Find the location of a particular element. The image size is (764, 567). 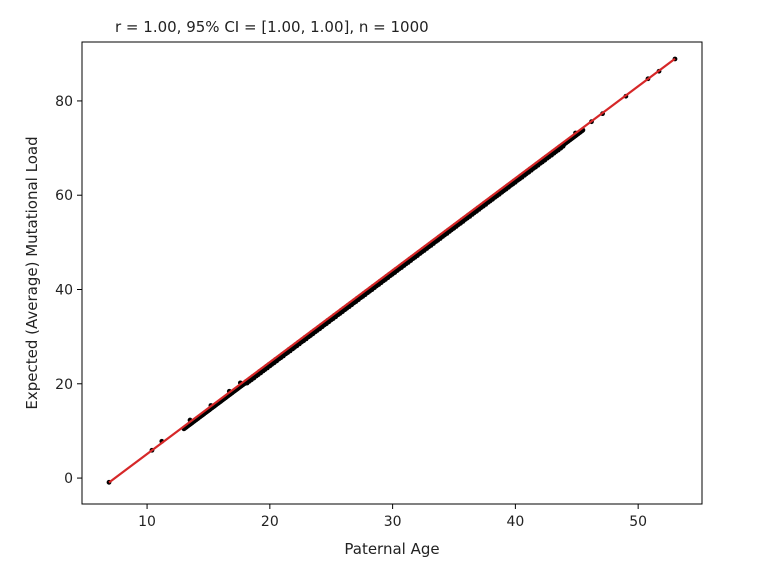

x-tick-label: 50 is located at coordinates (638, 522).